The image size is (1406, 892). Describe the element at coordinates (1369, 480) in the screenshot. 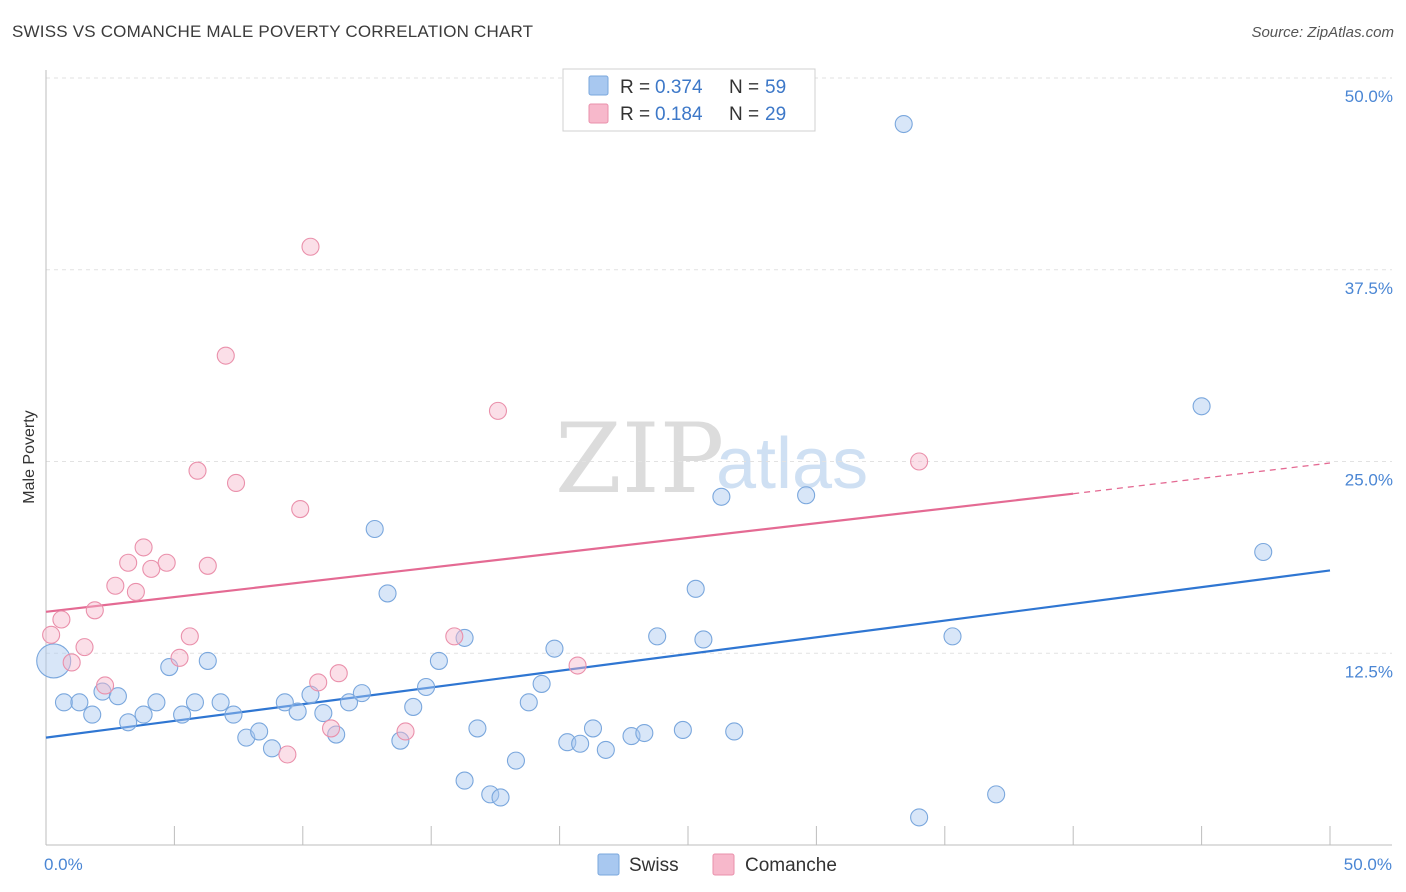

I see `y-tick-label-1: 25.0%` at that location.